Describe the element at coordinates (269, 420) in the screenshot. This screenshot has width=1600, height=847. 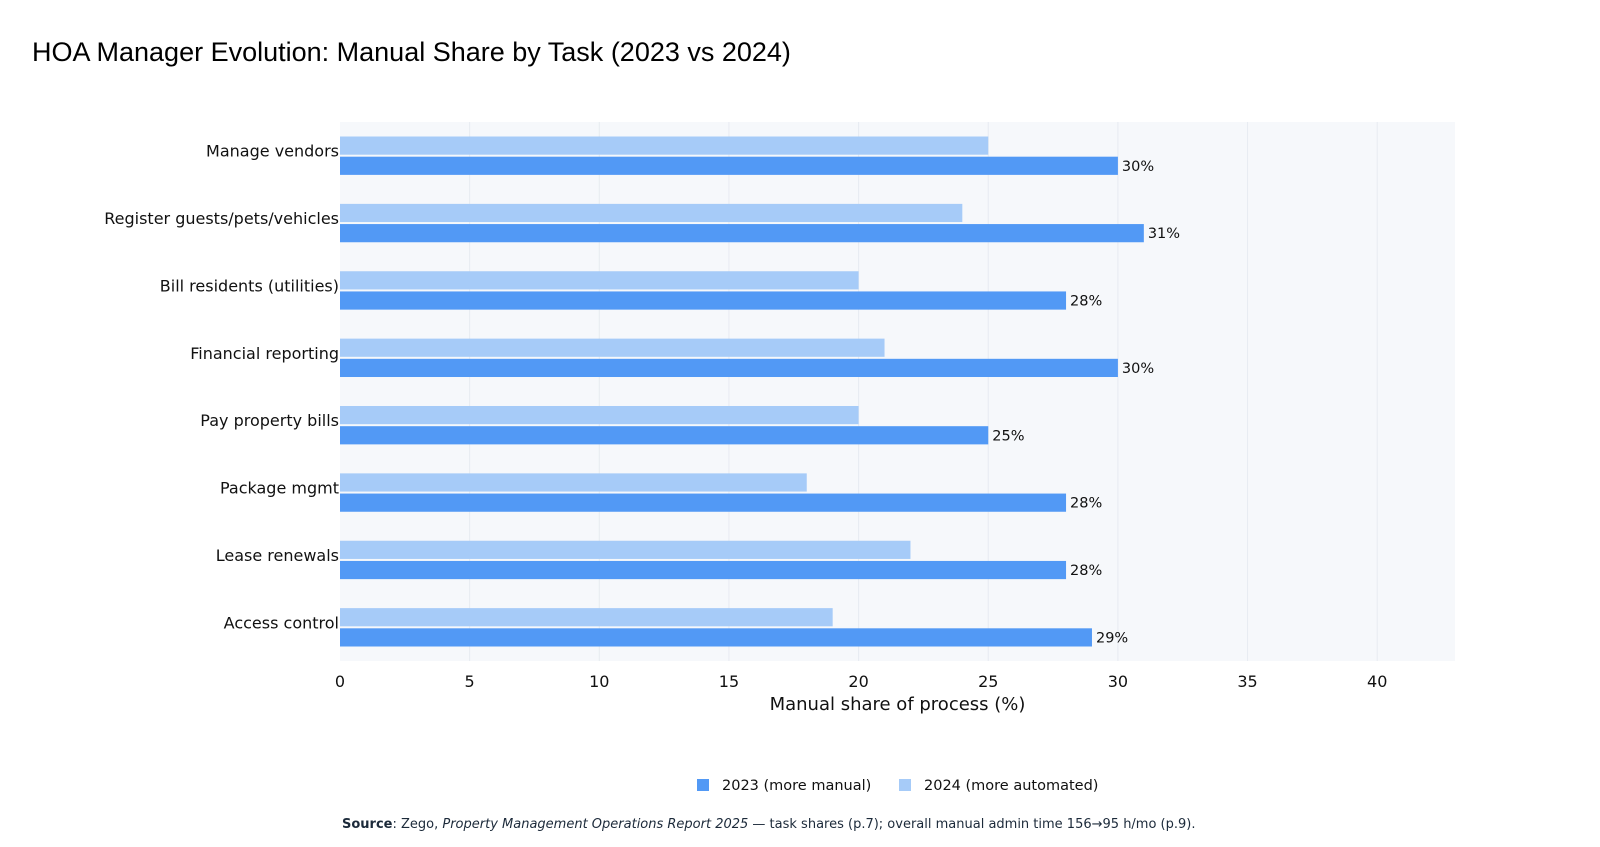
I see `category-label: Pay property bills` at that location.